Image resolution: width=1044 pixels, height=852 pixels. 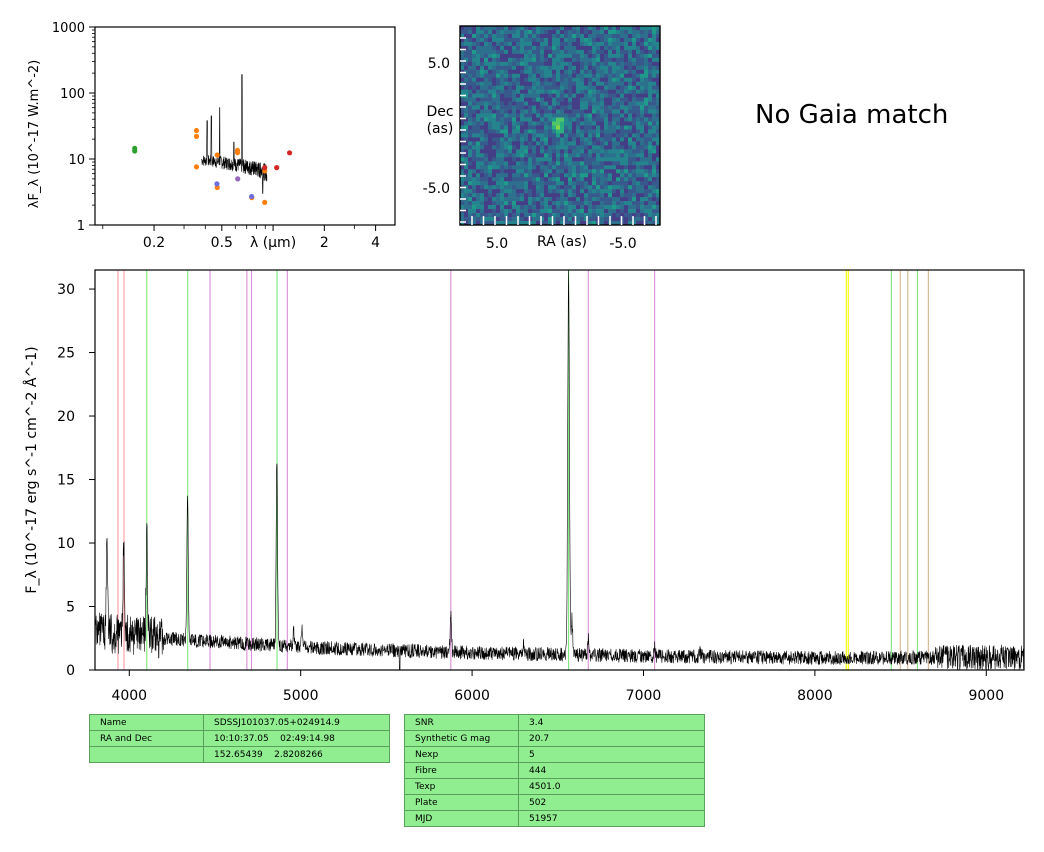 I want to click on spectrum-ytick-label-30: 30, so click(x=66, y=290).